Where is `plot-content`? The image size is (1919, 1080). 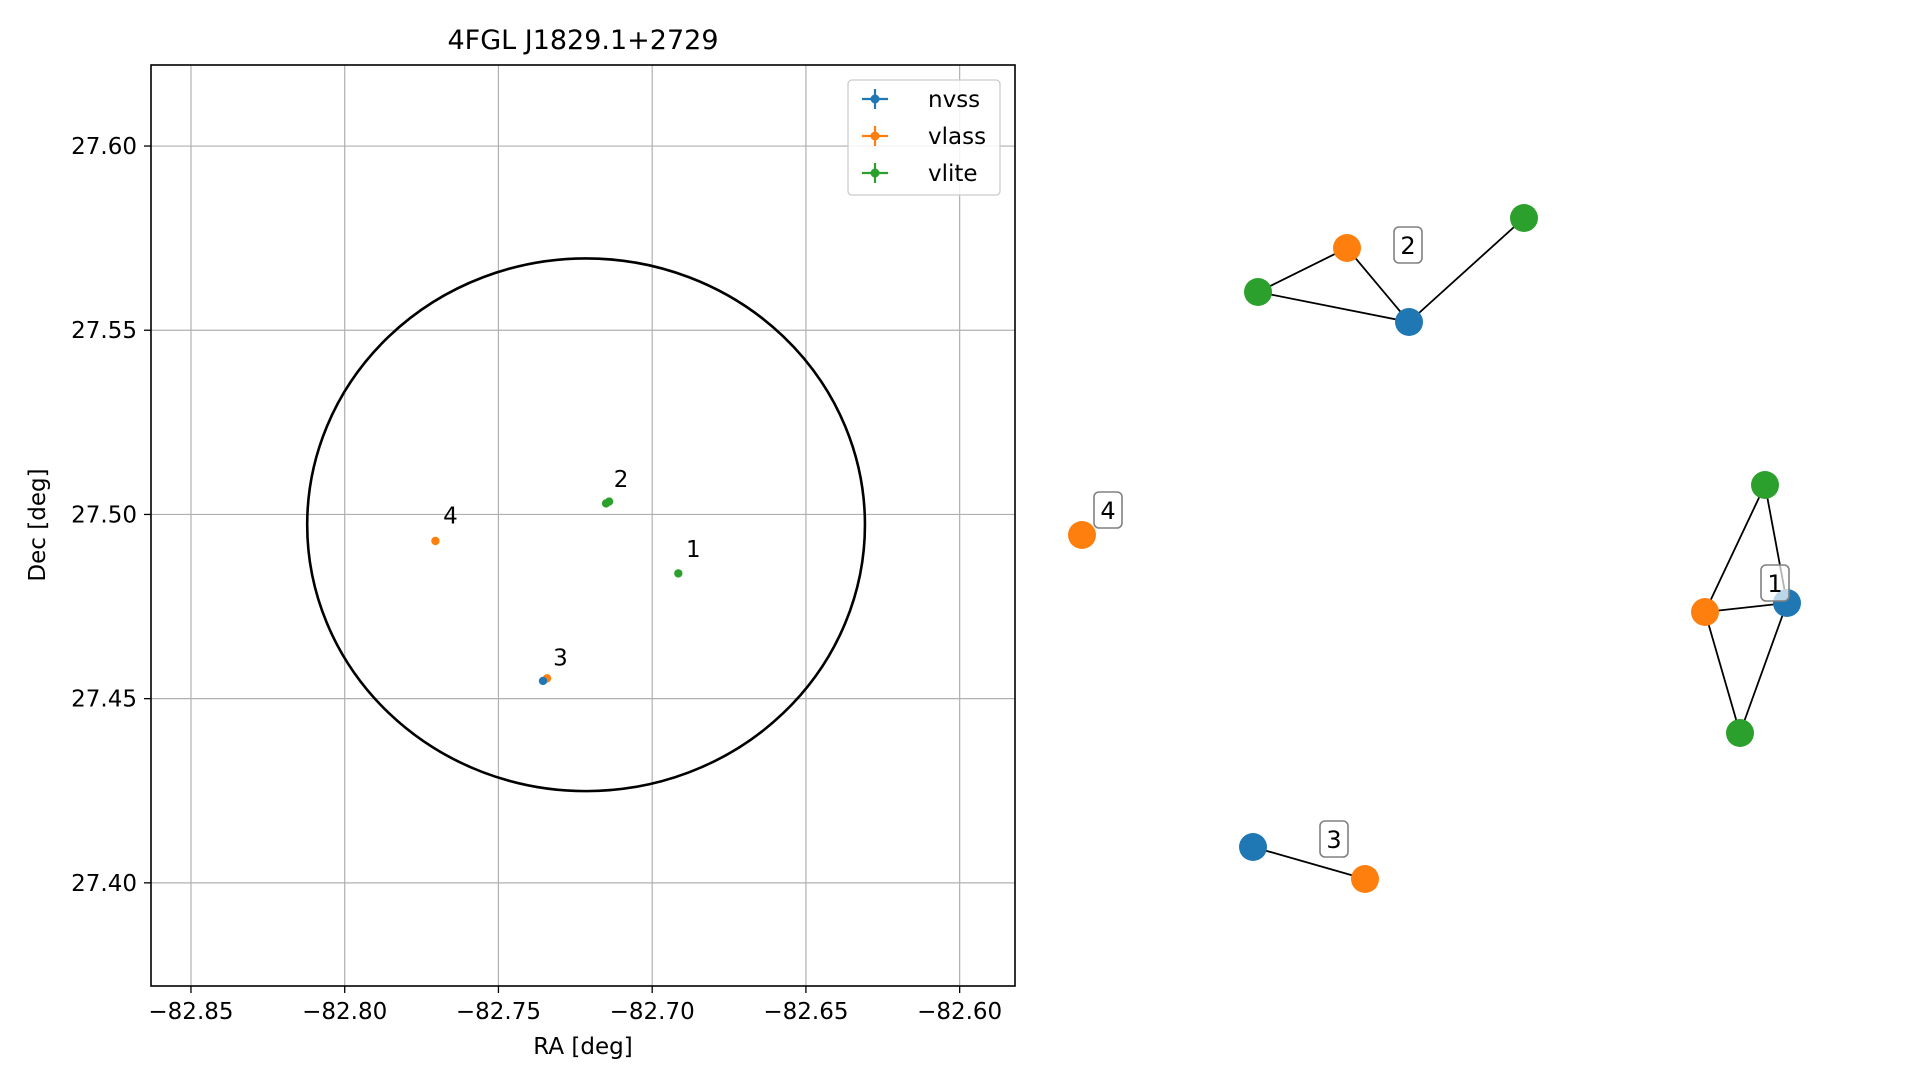 plot-content is located at coordinates (586, 525).